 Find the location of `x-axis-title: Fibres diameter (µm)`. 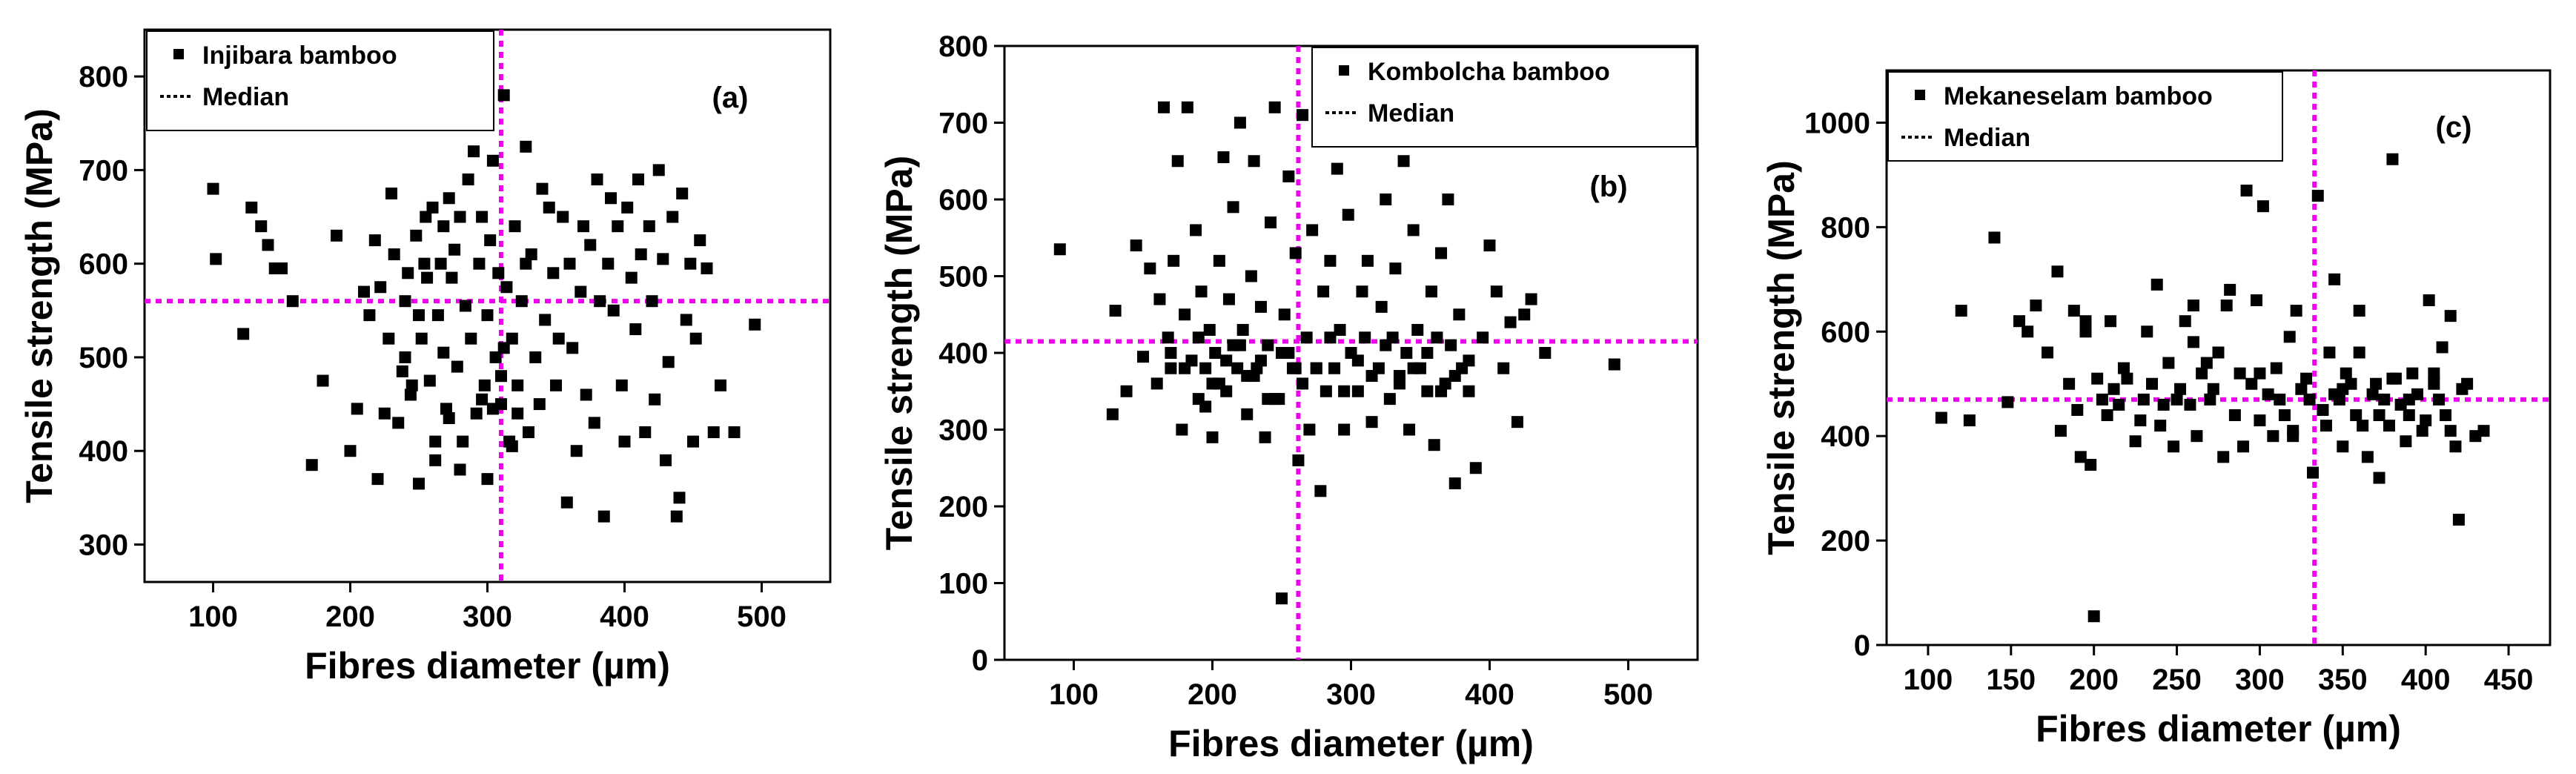

x-axis-title: Fibres diameter (µm) is located at coordinates (2218, 729).